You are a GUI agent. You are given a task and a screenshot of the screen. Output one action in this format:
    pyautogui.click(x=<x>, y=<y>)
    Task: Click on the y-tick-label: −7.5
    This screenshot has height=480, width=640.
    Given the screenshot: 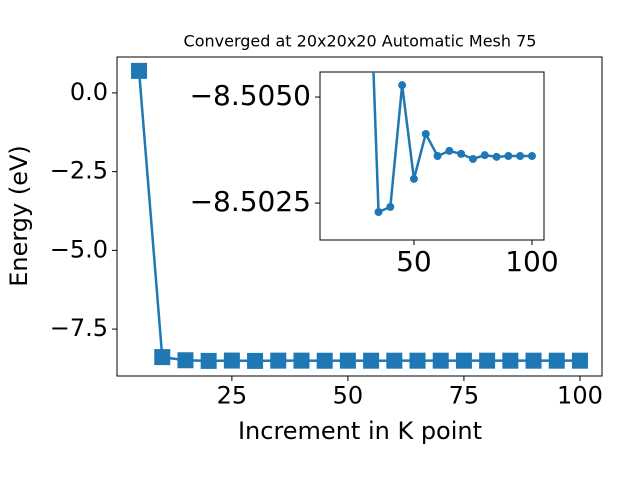 What is the action you would take?
    pyautogui.click(x=79, y=328)
    